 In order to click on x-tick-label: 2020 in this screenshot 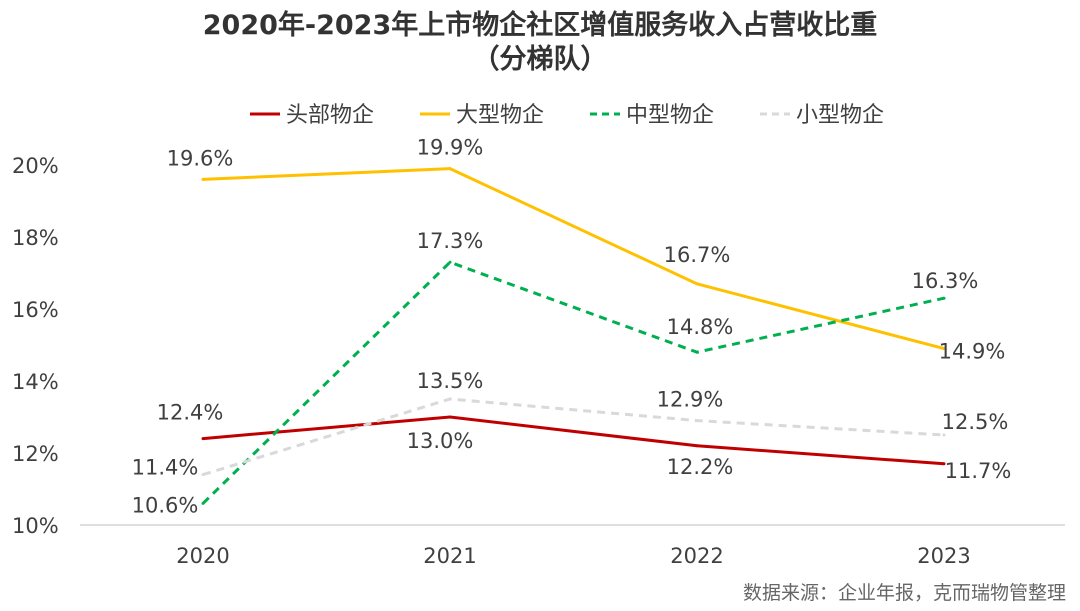, I will do `click(202, 556)`.